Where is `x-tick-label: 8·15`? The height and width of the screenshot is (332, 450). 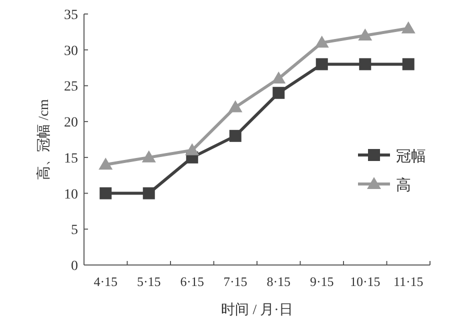 x-tick-label: 8·15 is located at coordinates (278, 281).